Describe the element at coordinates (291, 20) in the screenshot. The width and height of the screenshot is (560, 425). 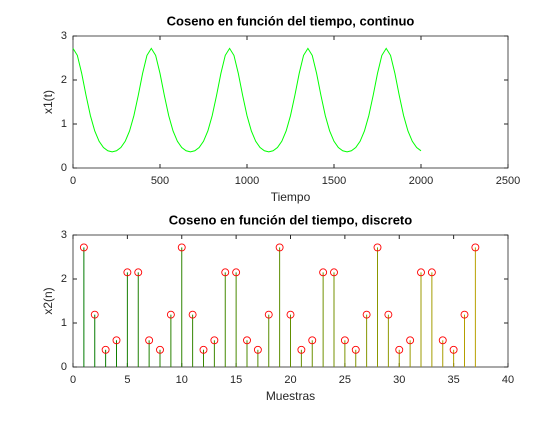
I see `chart-title: Coseno en función del tiempo, continuo` at that location.